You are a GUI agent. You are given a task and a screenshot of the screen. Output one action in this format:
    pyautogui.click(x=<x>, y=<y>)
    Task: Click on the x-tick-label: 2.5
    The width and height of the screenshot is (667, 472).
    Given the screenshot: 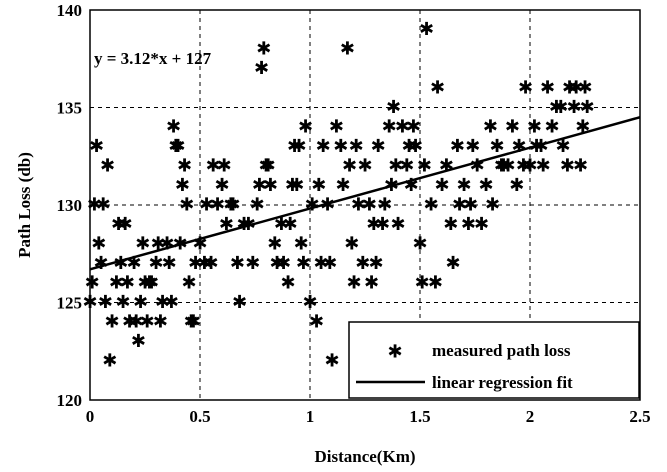 What is the action you would take?
    pyautogui.click(x=639, y=416)
    